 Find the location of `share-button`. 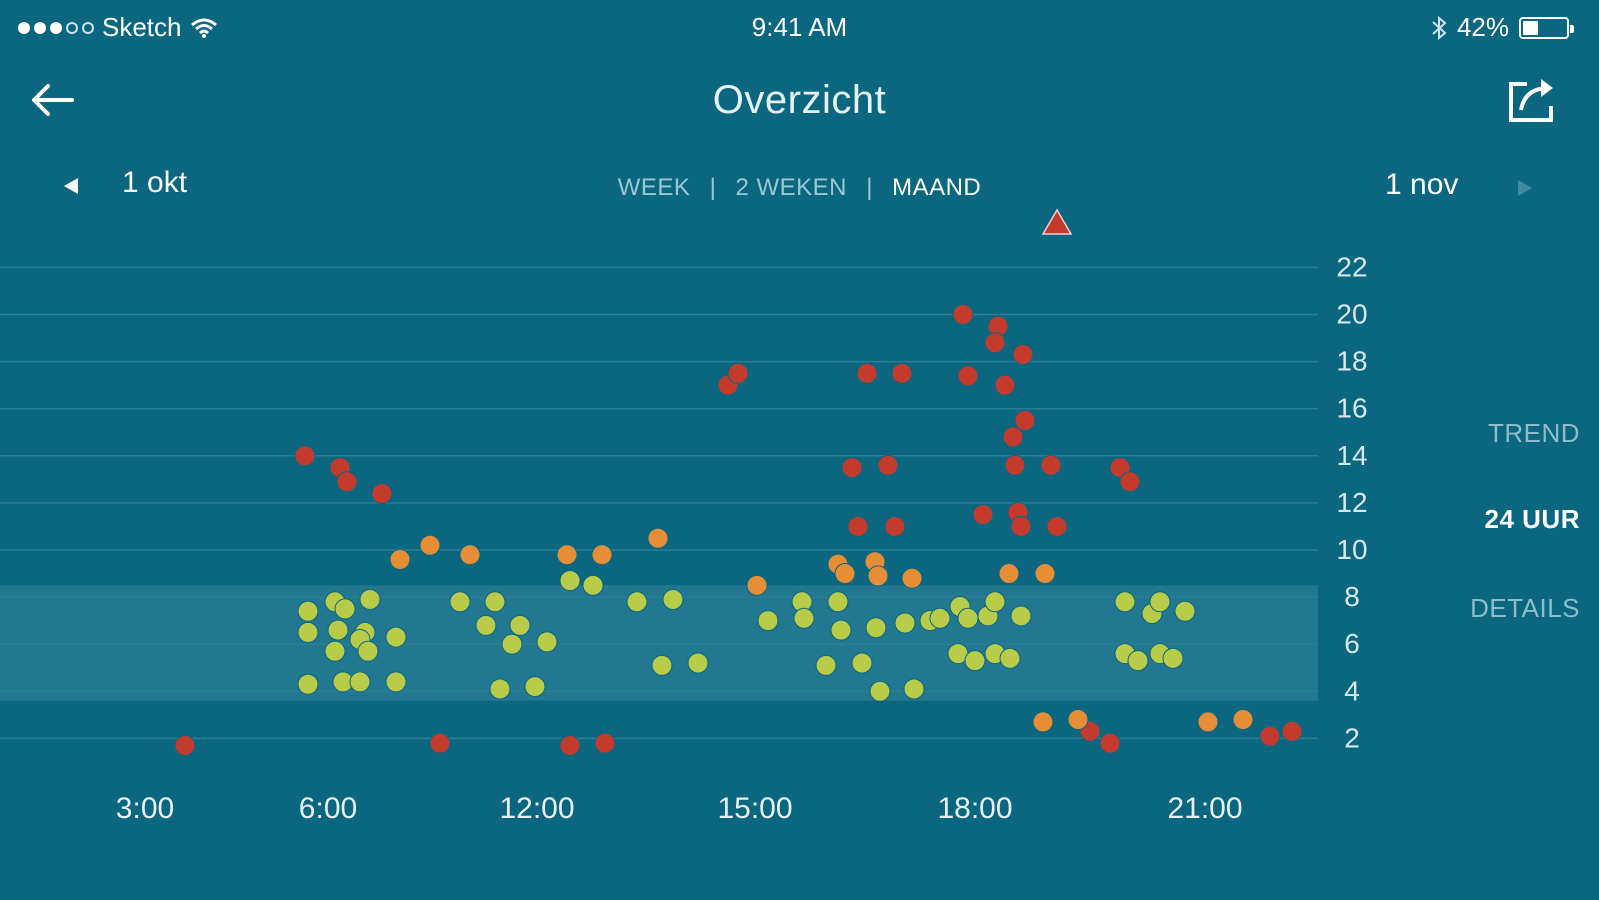

share-button is located at coordinates (1533, 100).